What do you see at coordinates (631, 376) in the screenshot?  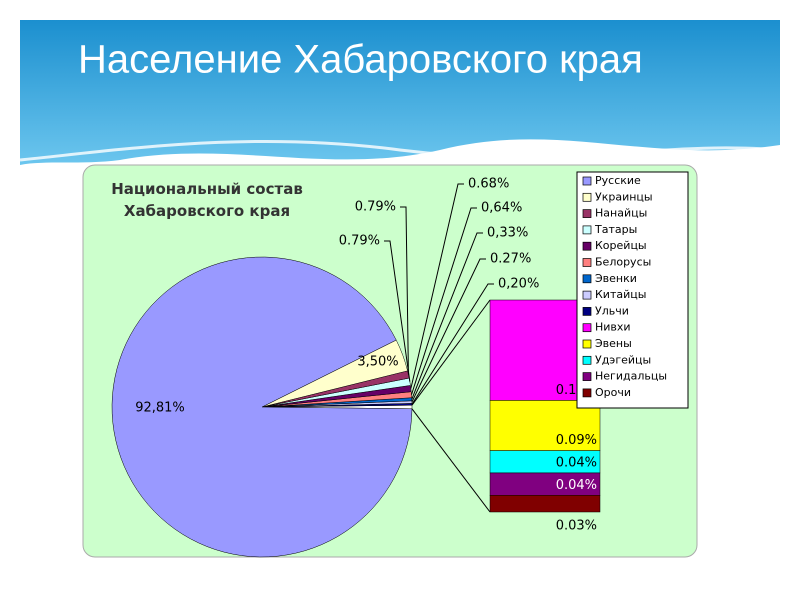 I see `legend-label: Негидальцы` at bounding box center [631, 376].